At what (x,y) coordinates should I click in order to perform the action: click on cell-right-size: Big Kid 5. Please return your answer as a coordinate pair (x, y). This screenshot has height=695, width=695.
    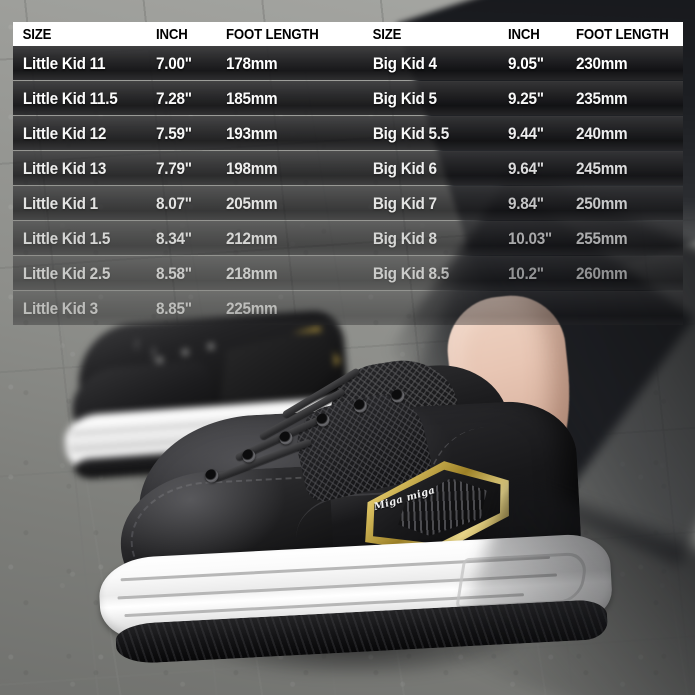
    Looking at the image, I should click on (404, 98).